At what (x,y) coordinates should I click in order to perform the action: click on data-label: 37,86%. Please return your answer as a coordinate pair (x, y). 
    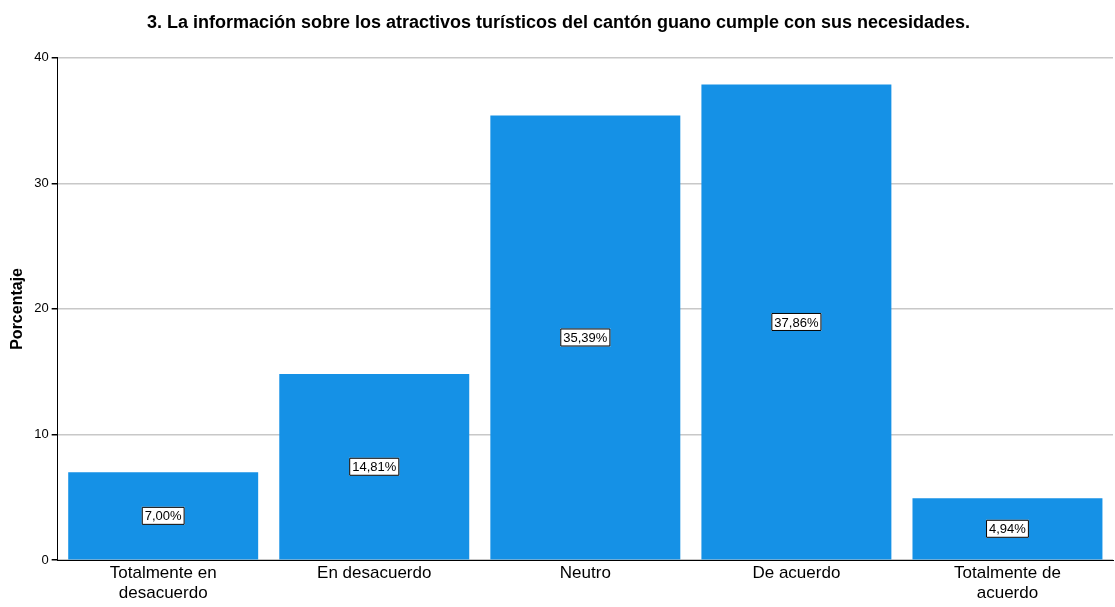
    Looking at the image, I should click on (796, 322).